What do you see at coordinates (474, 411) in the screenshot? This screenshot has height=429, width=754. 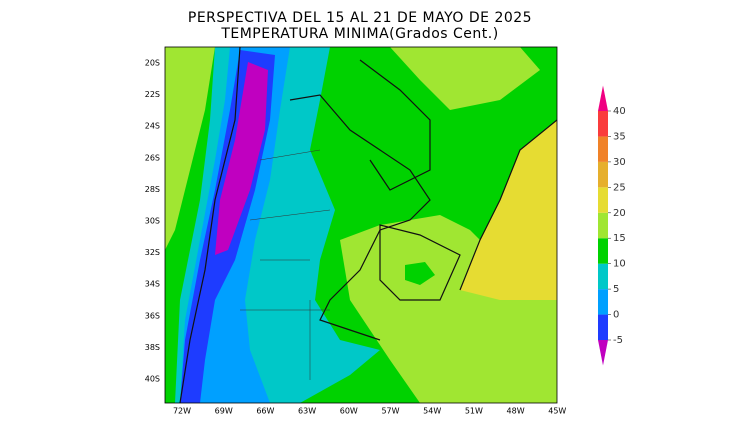 I see `longitude-label: 51W` at bounding box center [474, 411].